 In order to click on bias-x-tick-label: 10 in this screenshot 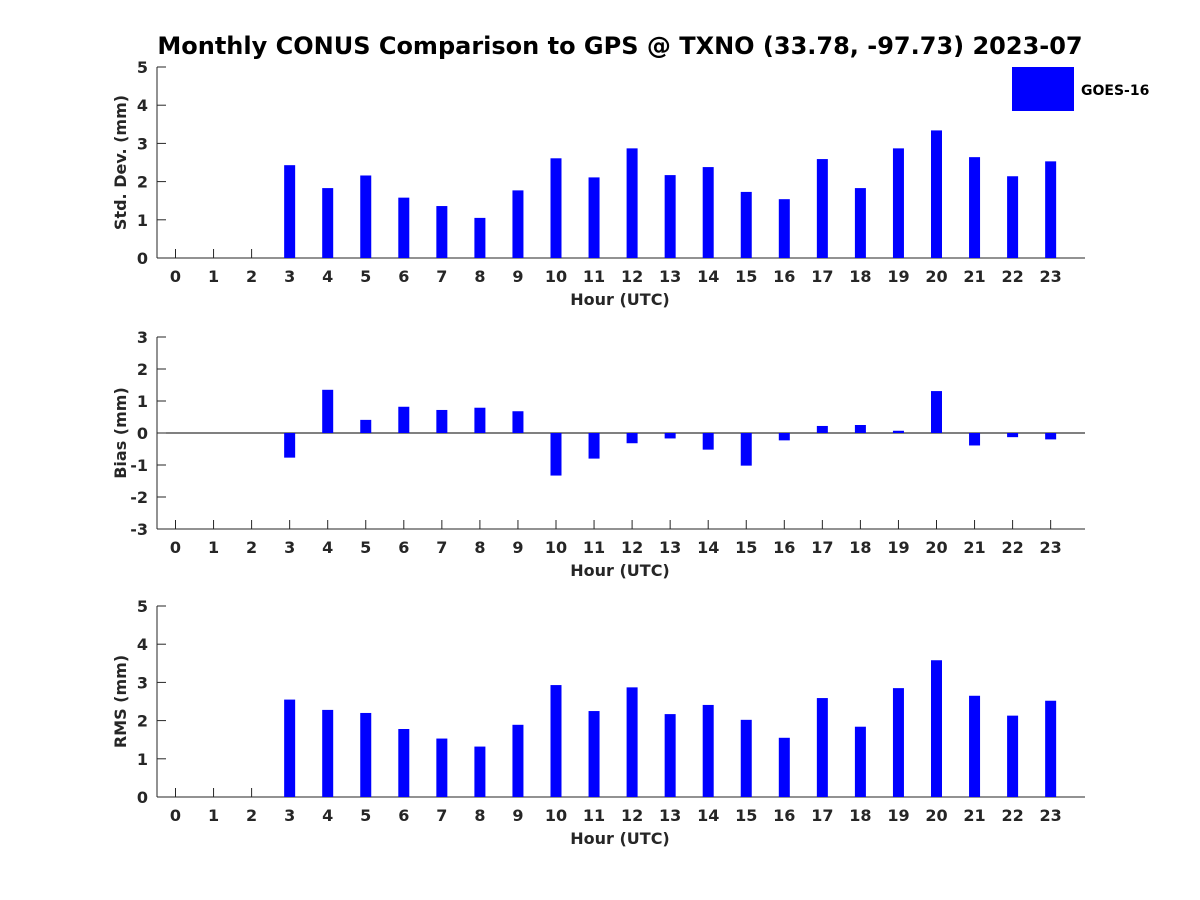, I will do `click(556, 547)`.